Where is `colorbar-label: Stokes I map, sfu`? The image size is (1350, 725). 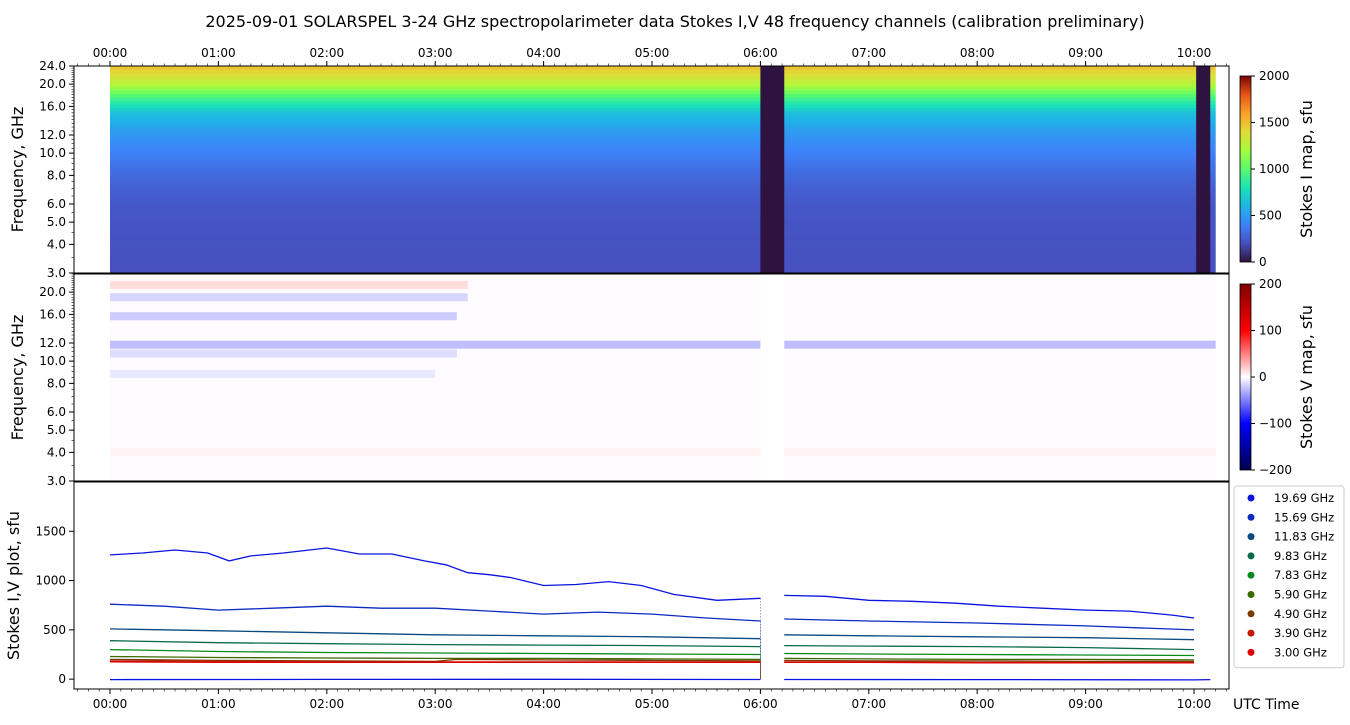 colorbar-label: Stokes I map, sfu is located at coordinates (1306, 169).